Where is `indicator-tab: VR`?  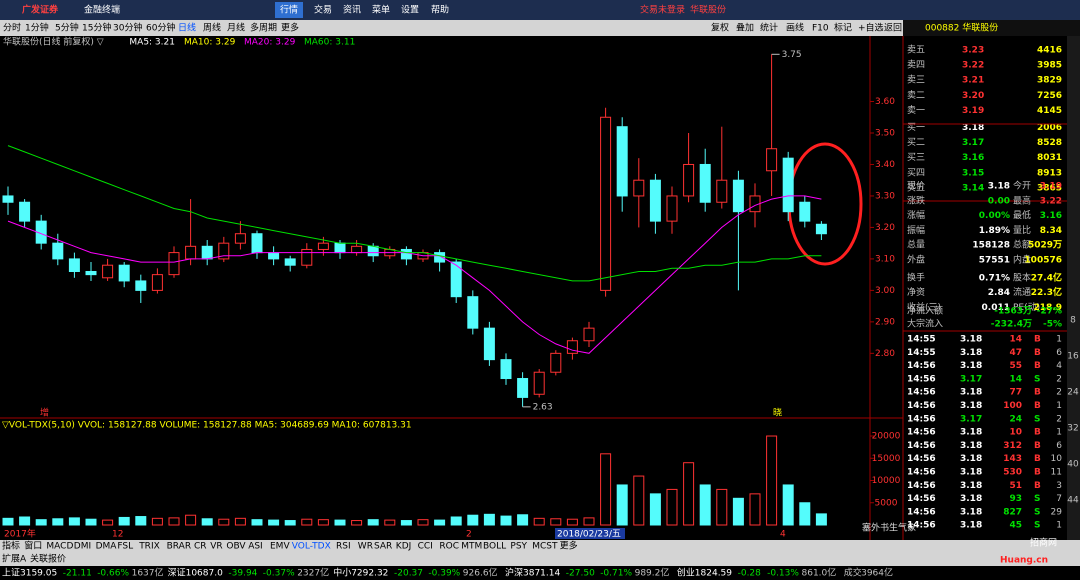
indicator-tab: VR is located at coordinates (216, 547).